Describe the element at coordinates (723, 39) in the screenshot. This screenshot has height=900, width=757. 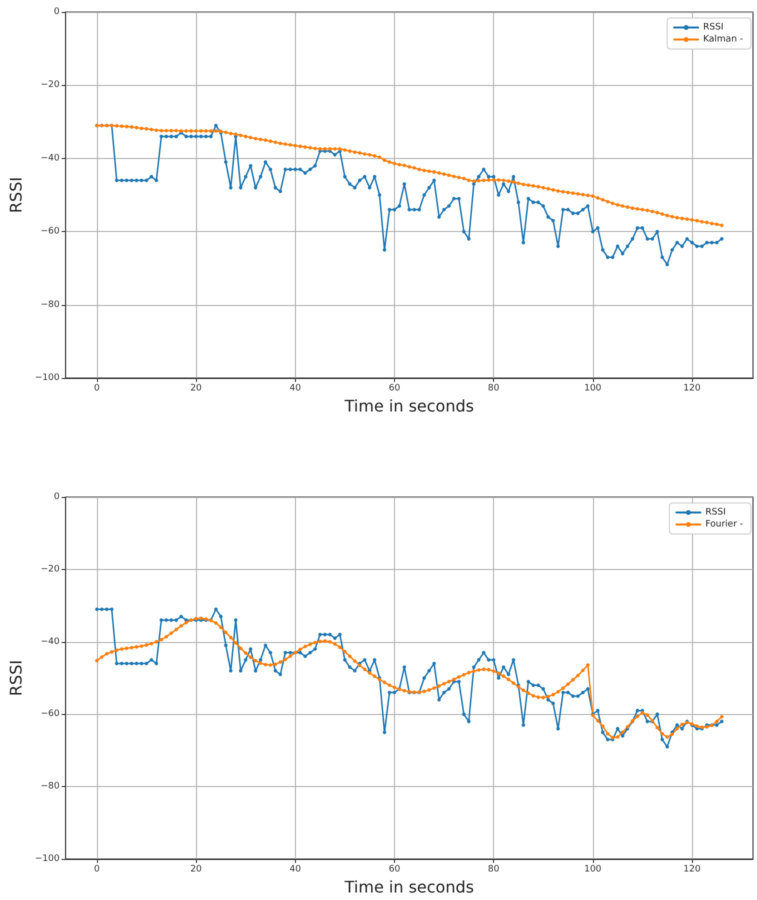
I see `legend-label: Kalman -` at that location.